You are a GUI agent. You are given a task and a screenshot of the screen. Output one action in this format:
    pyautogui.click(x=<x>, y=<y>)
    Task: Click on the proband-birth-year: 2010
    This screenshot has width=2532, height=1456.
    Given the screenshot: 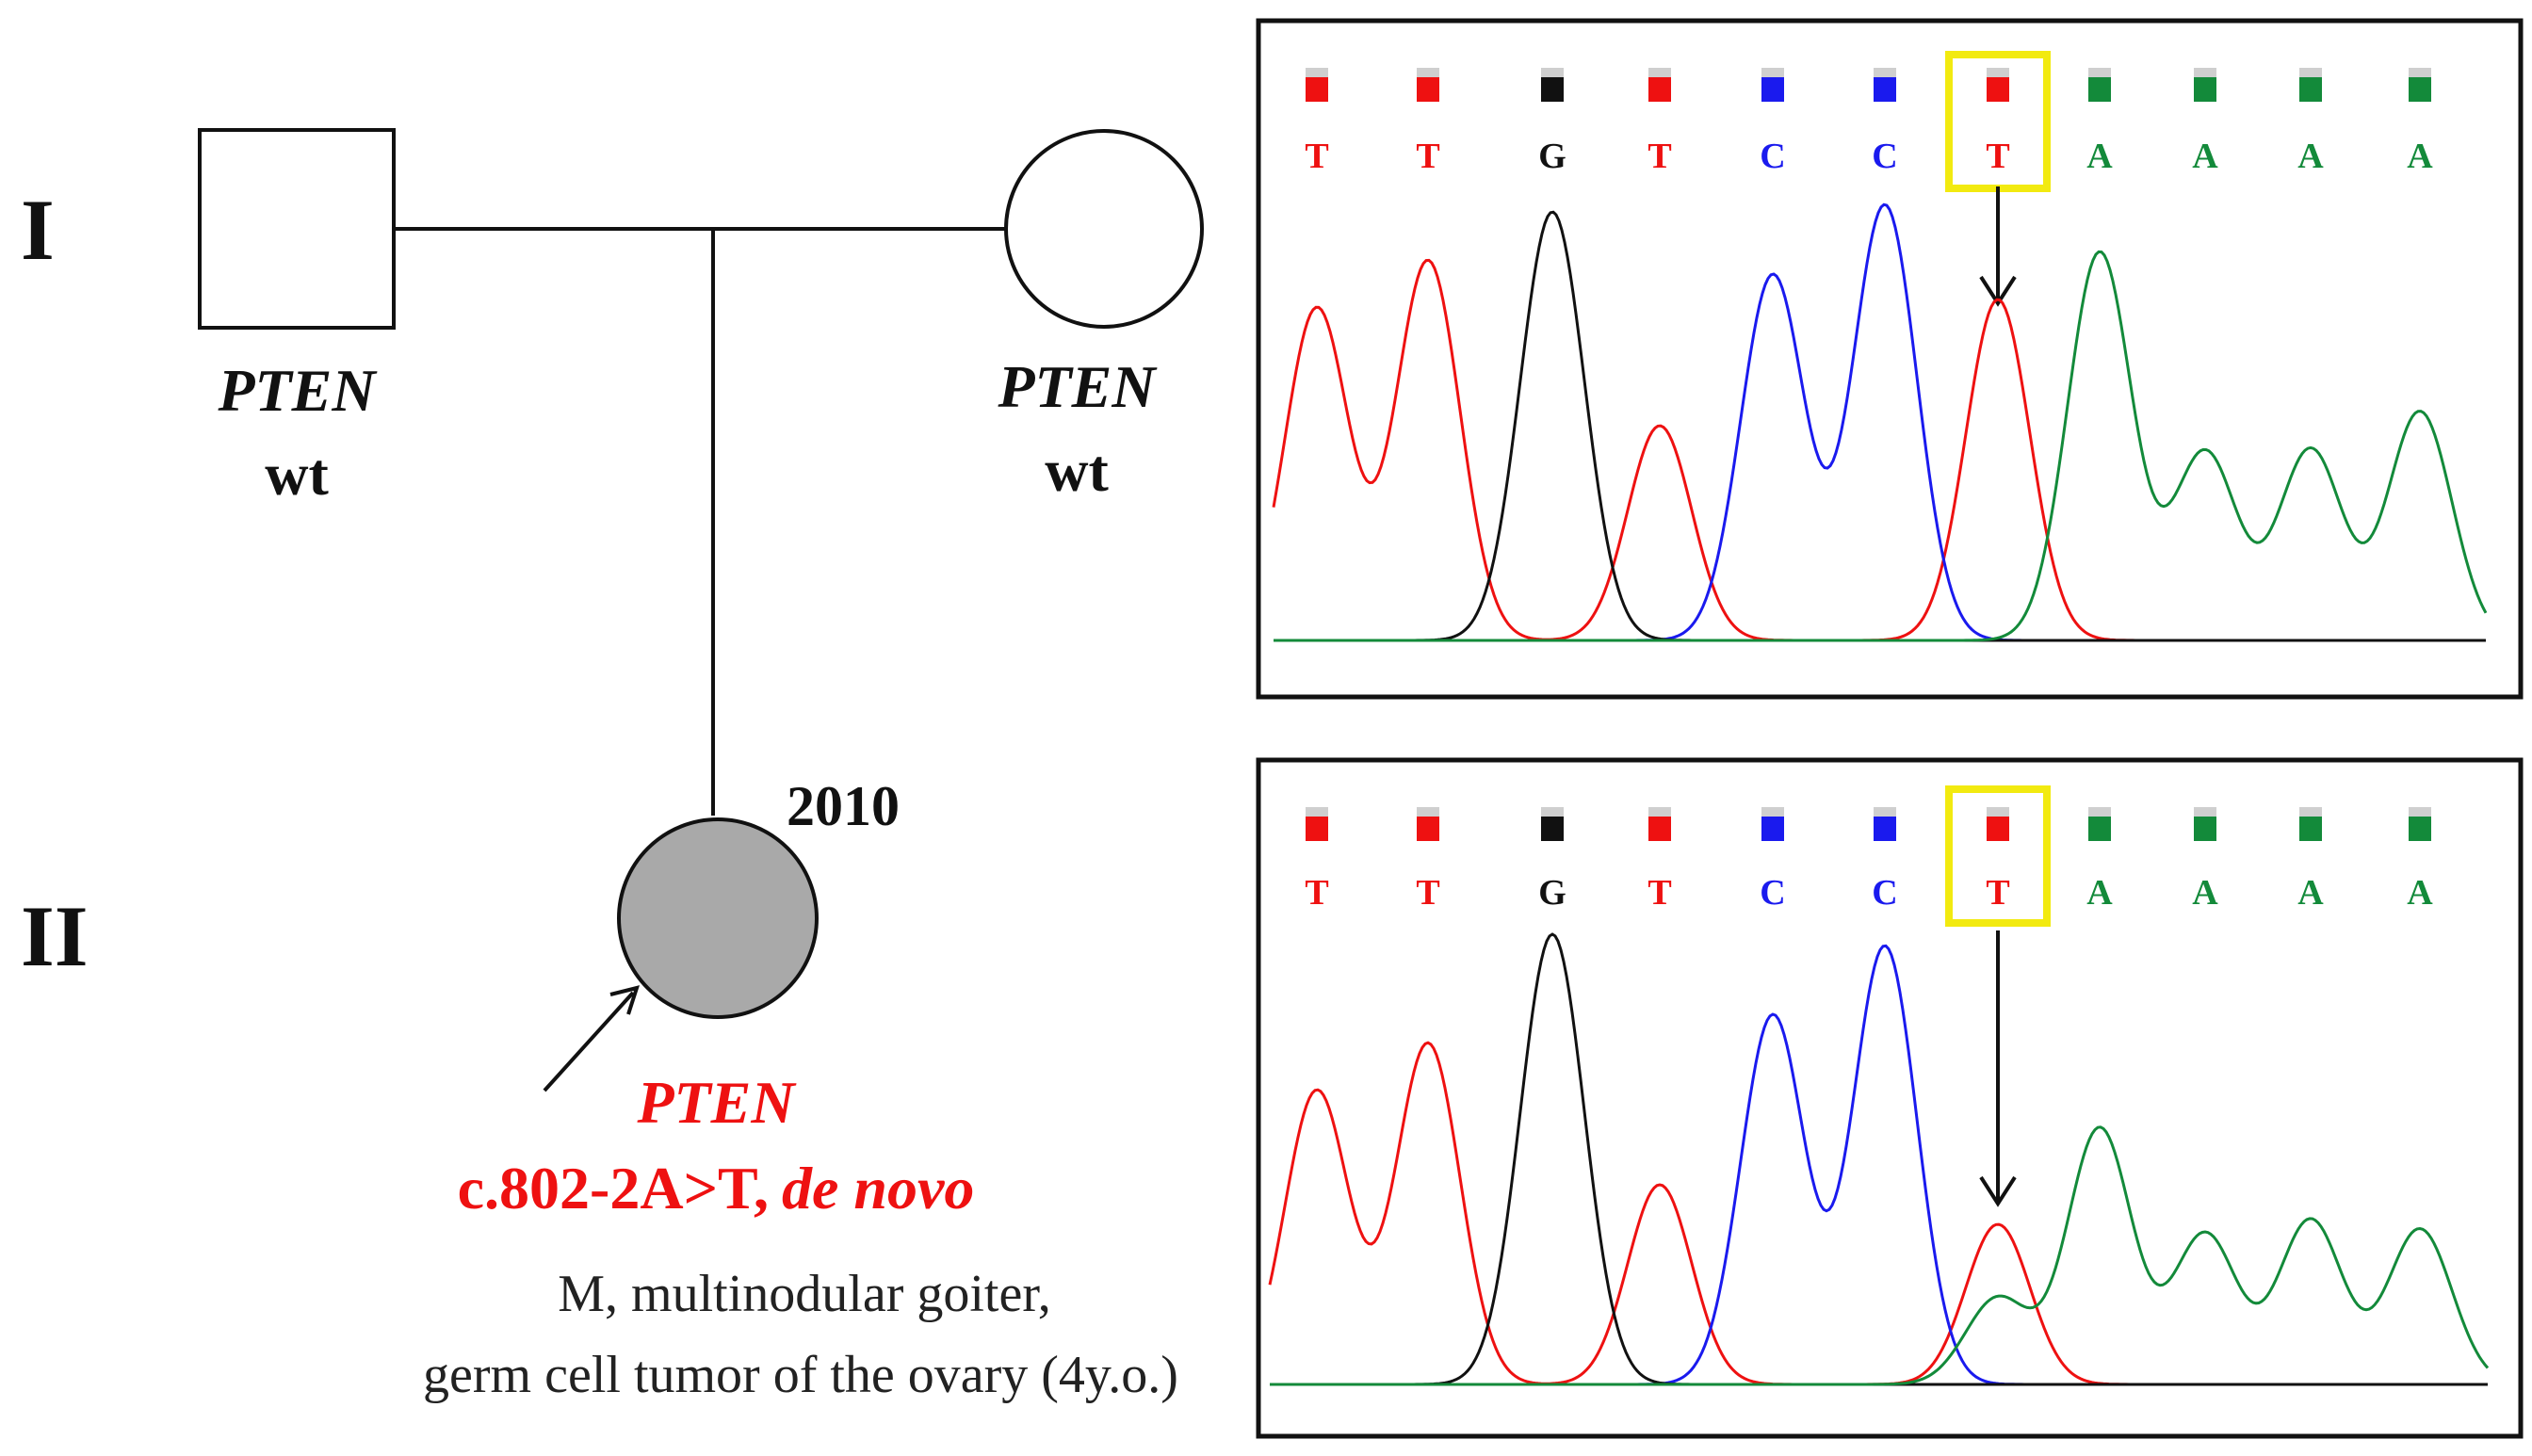 What is the action you would take?
    pyautogui.click(x=843, y=806)
    